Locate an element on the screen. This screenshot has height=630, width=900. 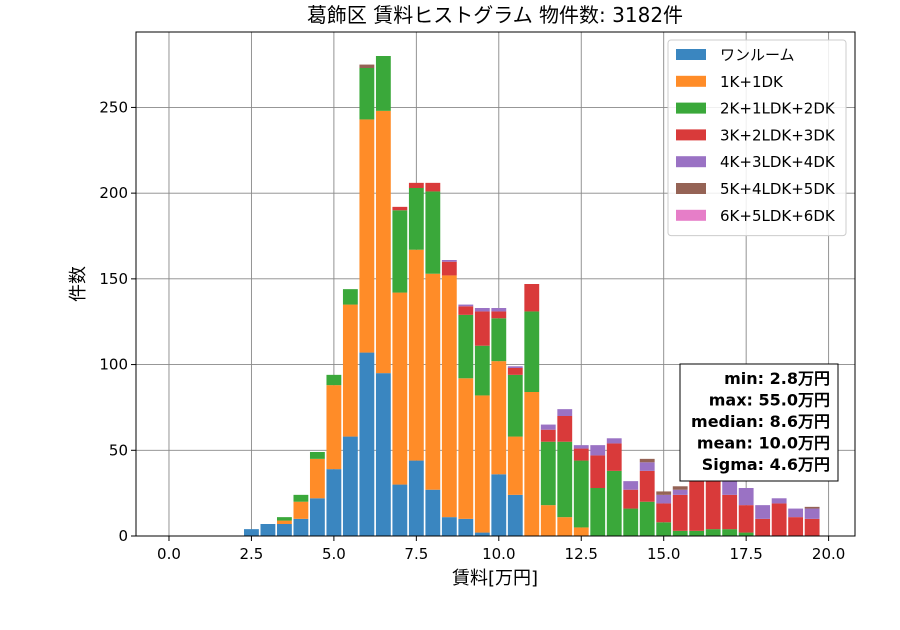
stats-line: Sigma: 4.6万円 is located at coordinates (766, 464).